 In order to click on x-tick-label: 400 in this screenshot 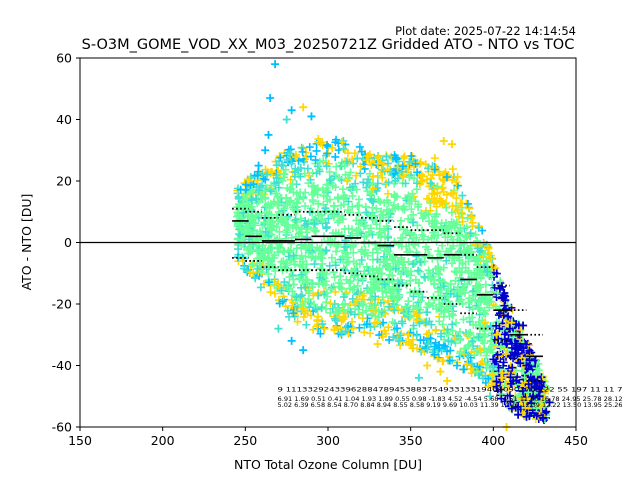, I will do `click(493, 440)`.